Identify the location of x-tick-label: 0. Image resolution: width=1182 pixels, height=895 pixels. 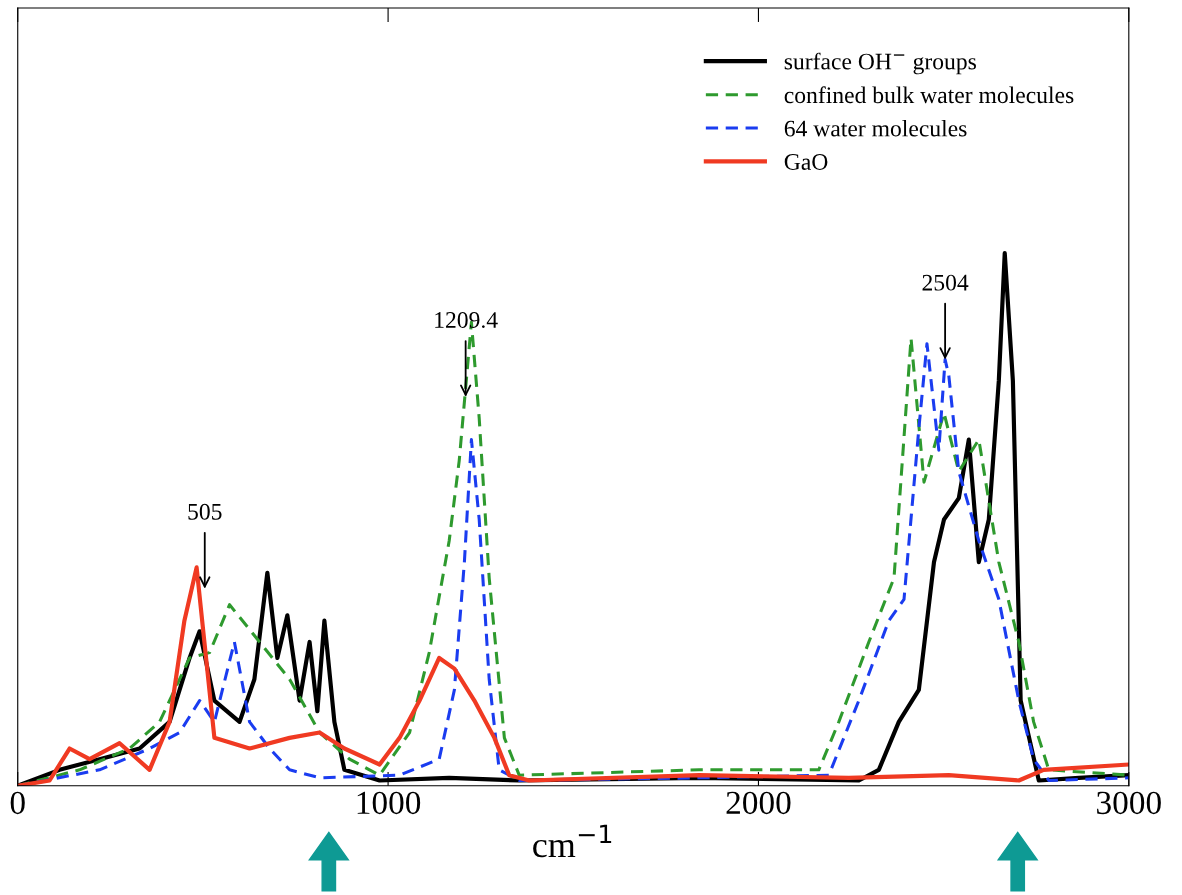
(17, 803).